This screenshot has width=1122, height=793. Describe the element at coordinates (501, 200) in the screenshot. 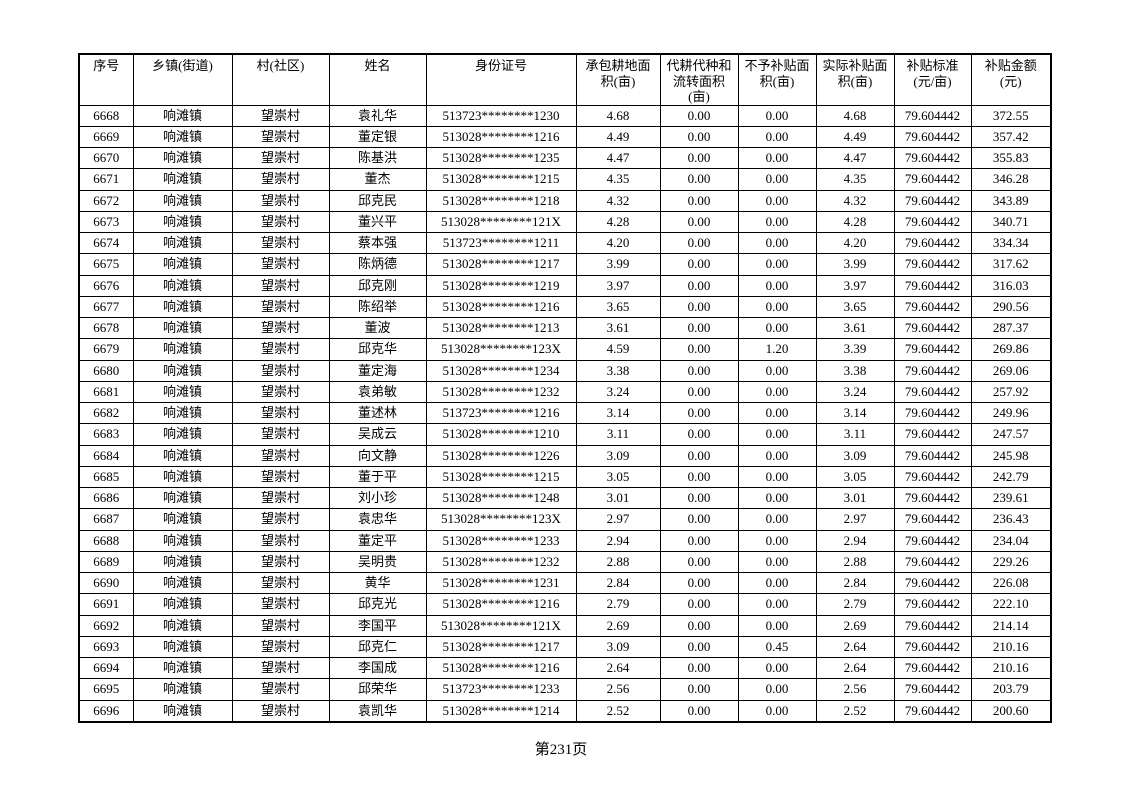

I see `table-cell: 513028********1218` at that location.